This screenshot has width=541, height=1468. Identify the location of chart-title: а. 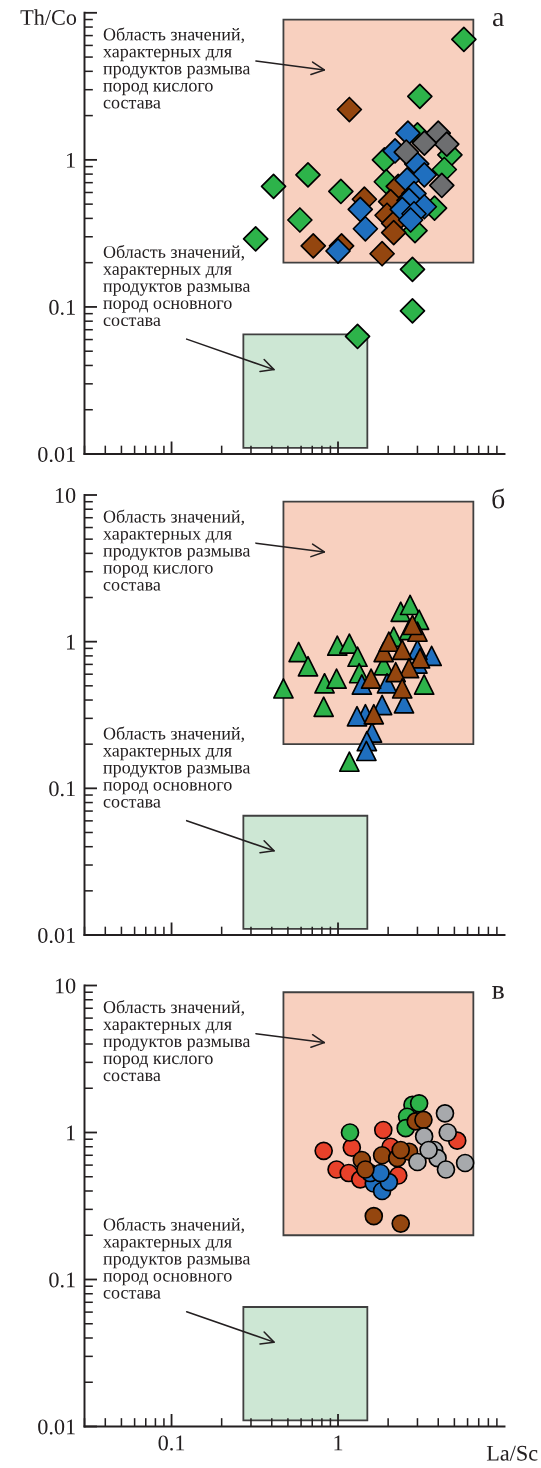
(498, 20).